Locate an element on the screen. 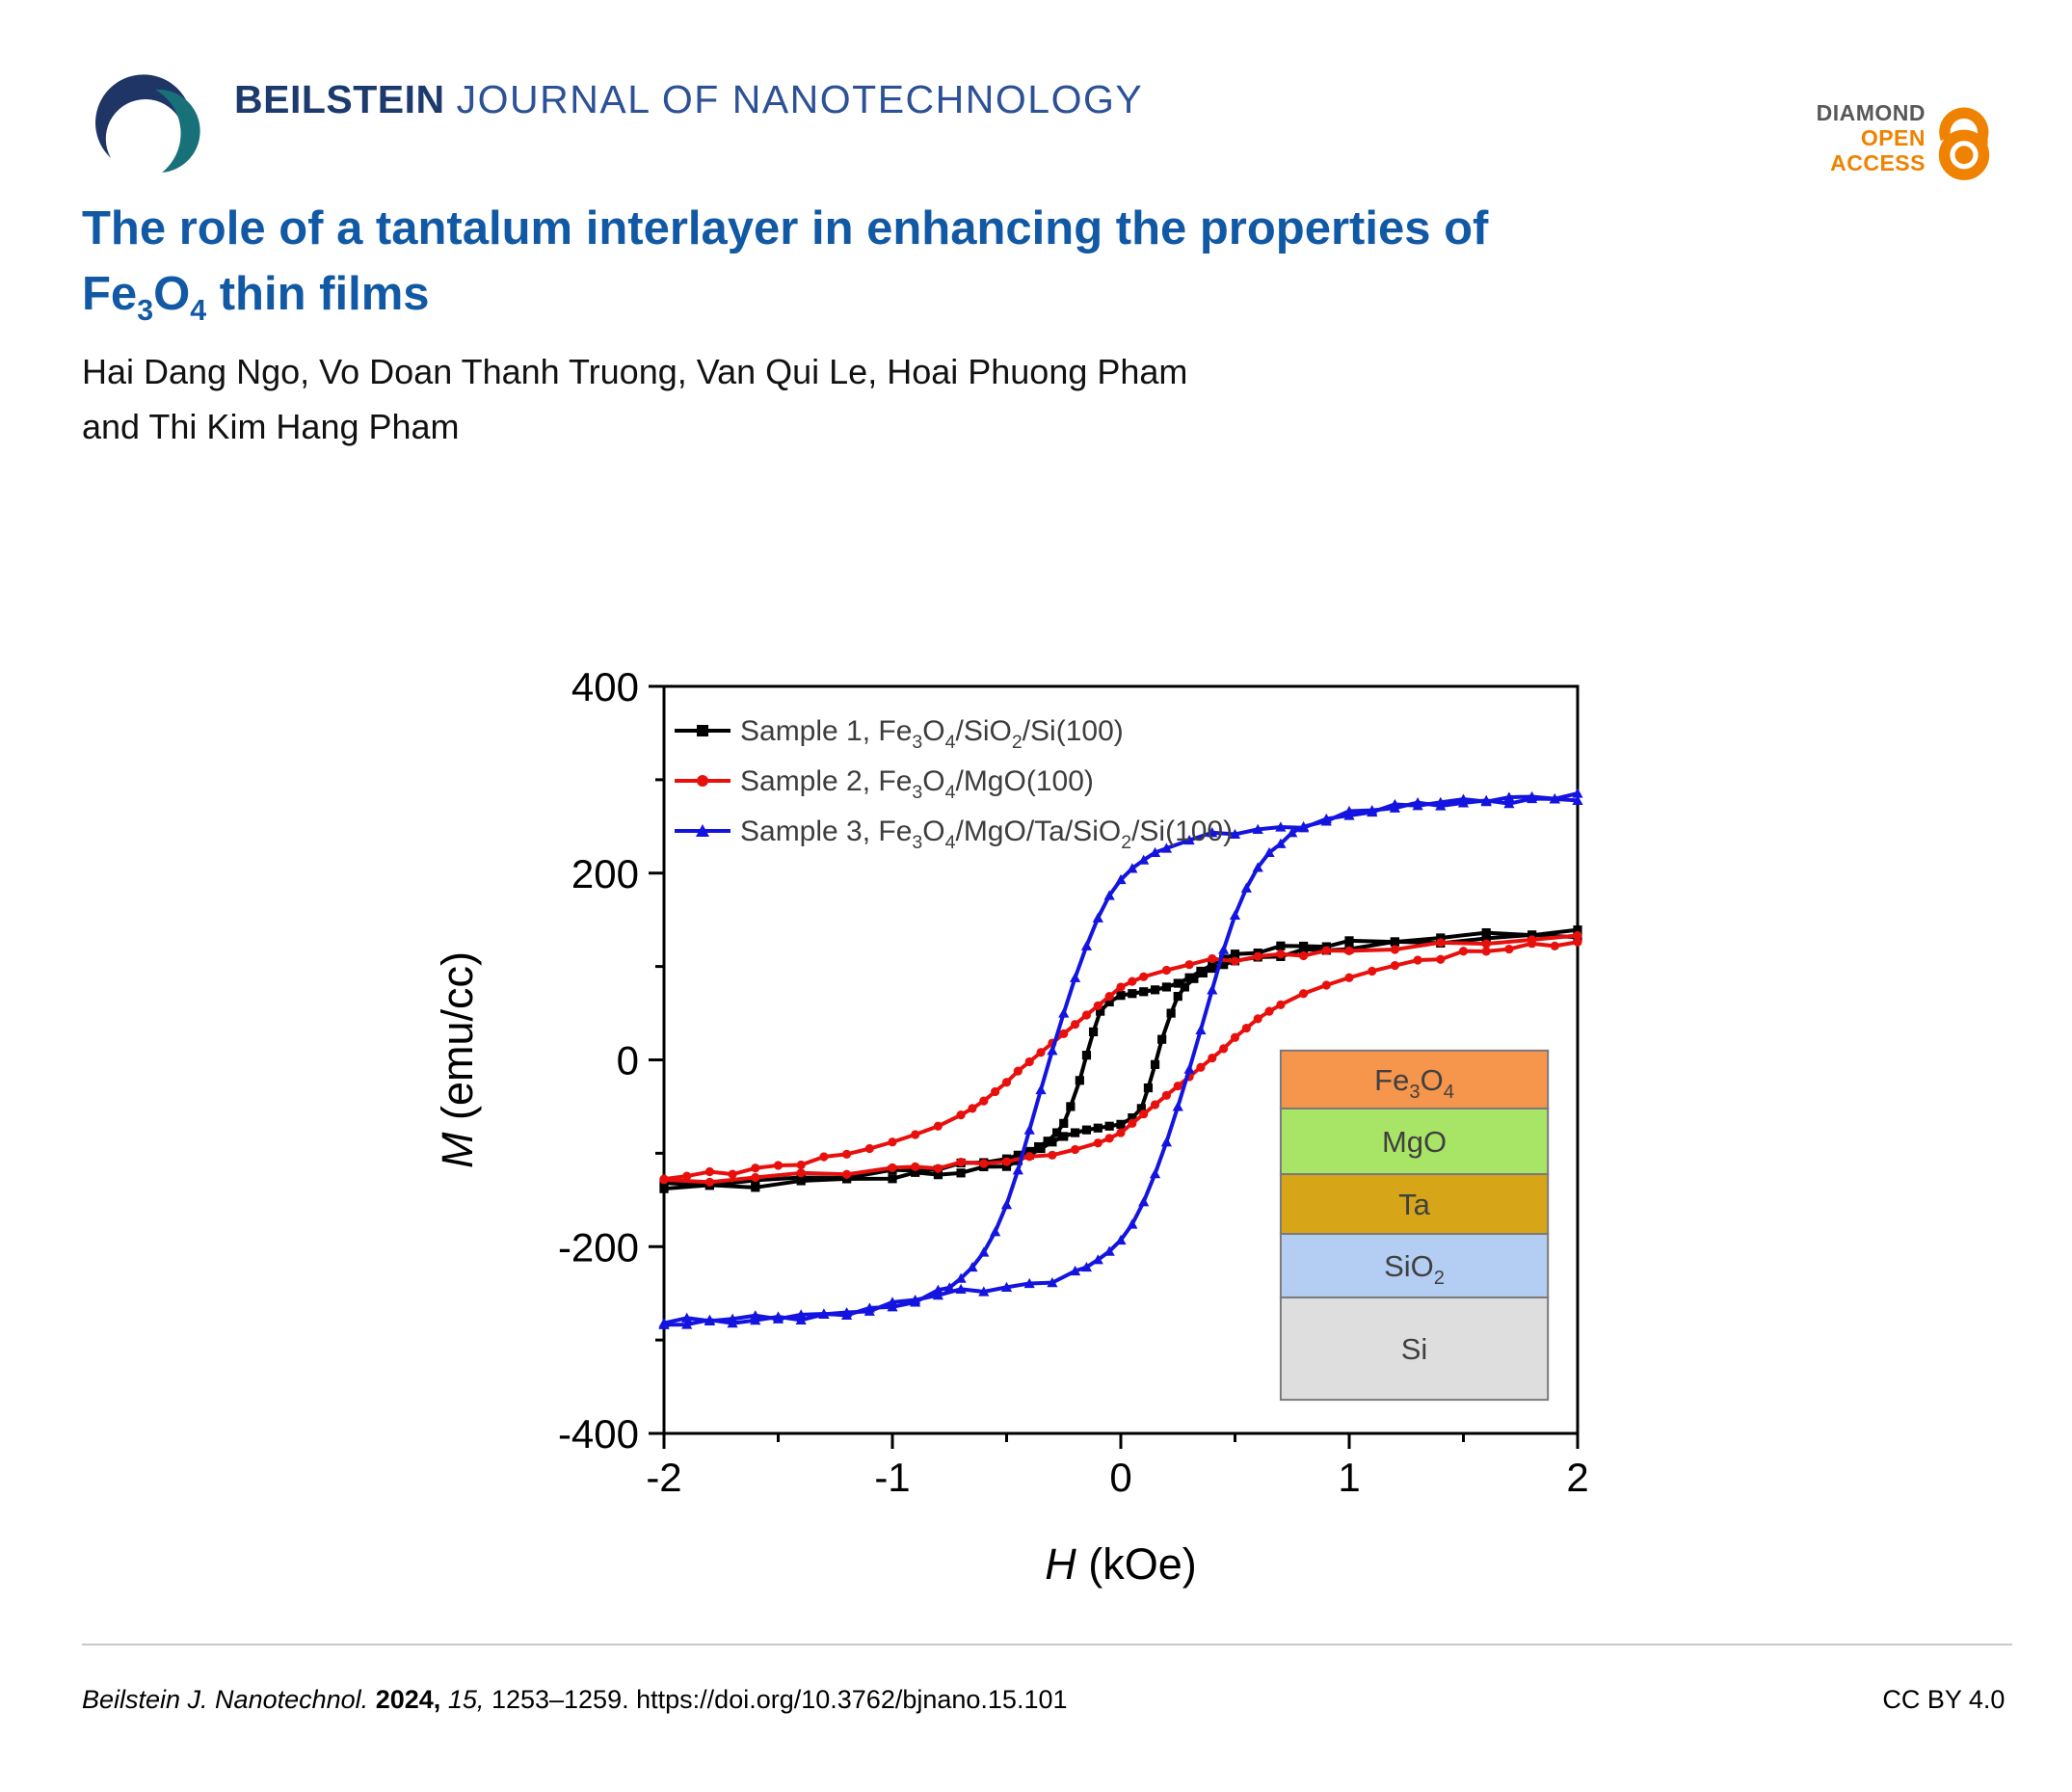 This screenshot has width=2072, height=1792. layer-stack-inset: Fe3O4 MgO Ta SiO2 Si is located at coordinates (1414, 1225).